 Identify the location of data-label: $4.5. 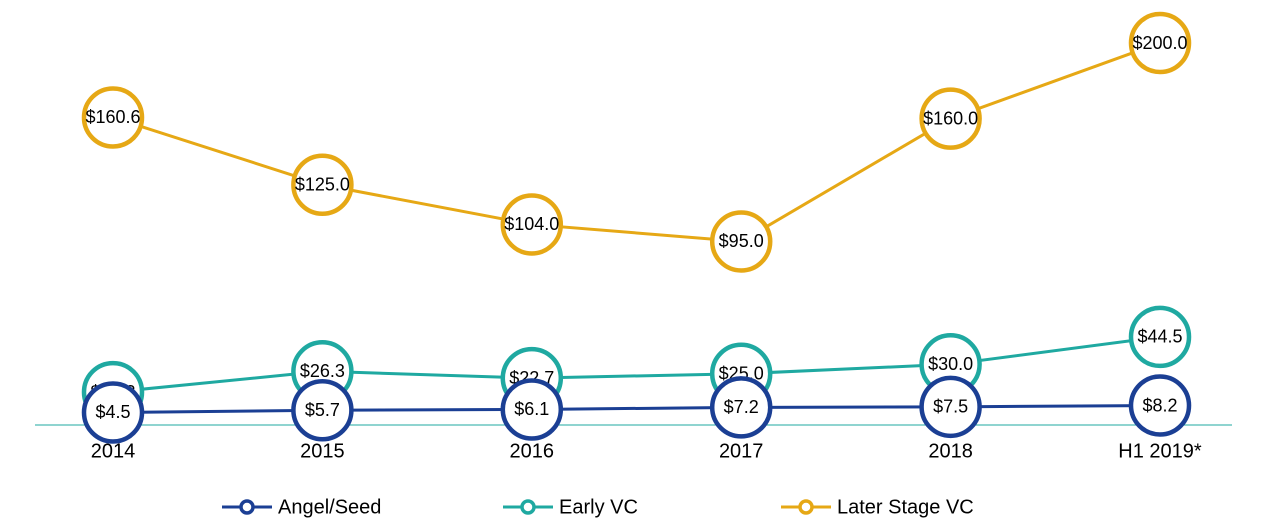
(112, 412).